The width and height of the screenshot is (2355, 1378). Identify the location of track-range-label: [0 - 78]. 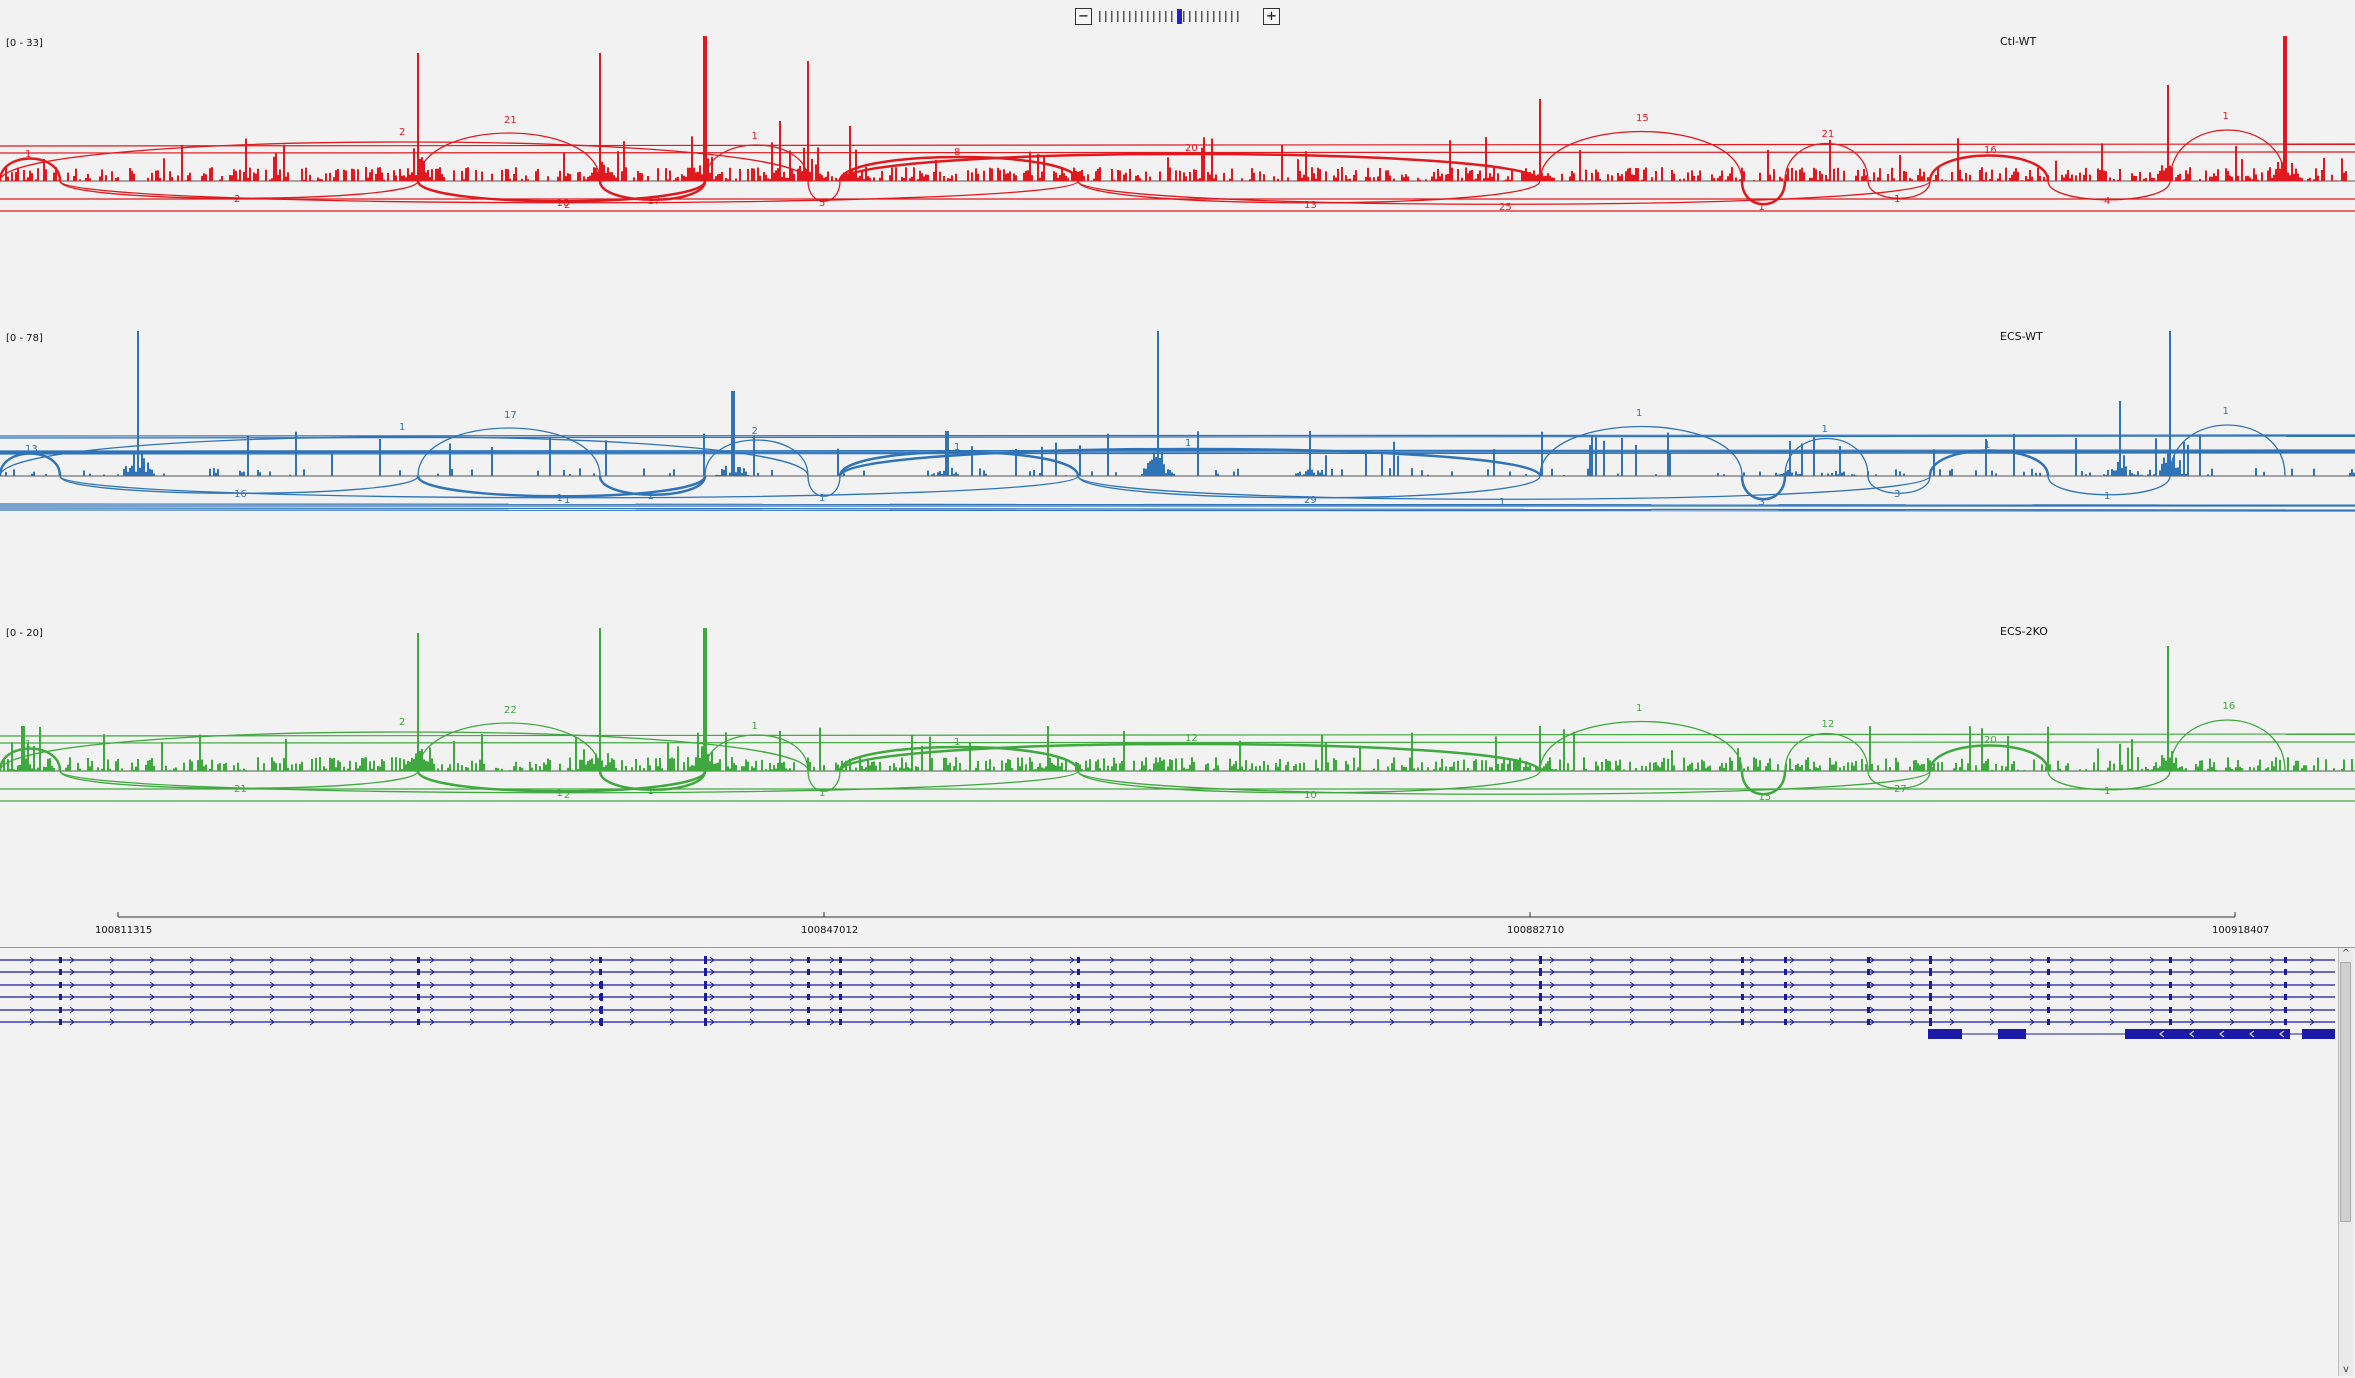
(24, 338).